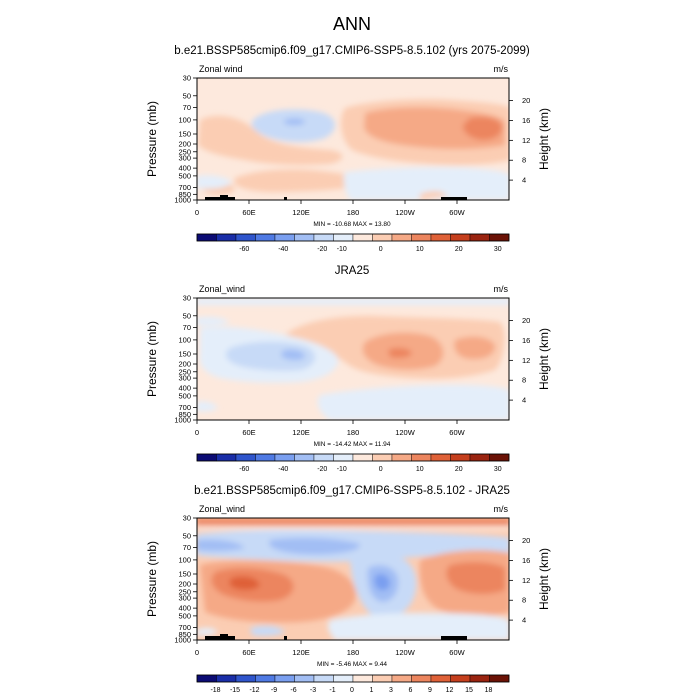 The width and height of the screenshot is (700, 700). Describe the element at coordinates (353, 139) in the screenshot. I see `panel-1-field` at that location.